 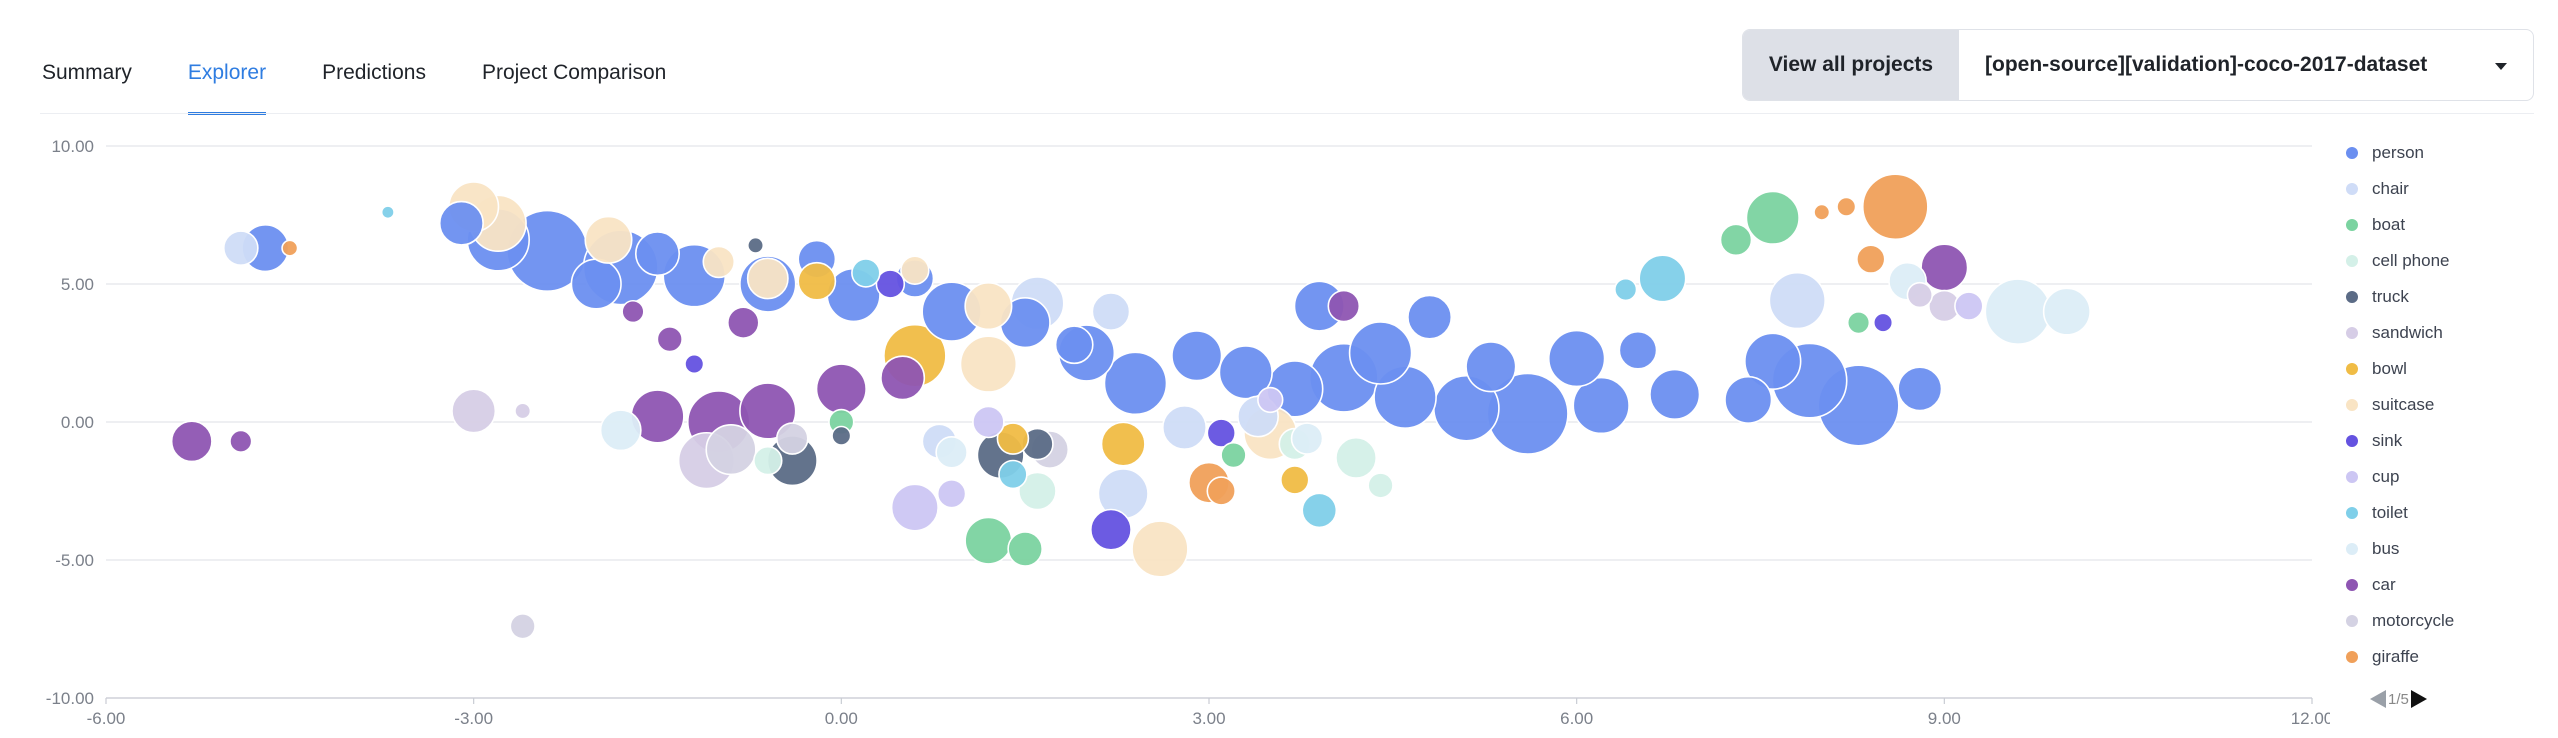 I want to click on tab-project-comparison: Project Comparison, so click(x=574, y=72).